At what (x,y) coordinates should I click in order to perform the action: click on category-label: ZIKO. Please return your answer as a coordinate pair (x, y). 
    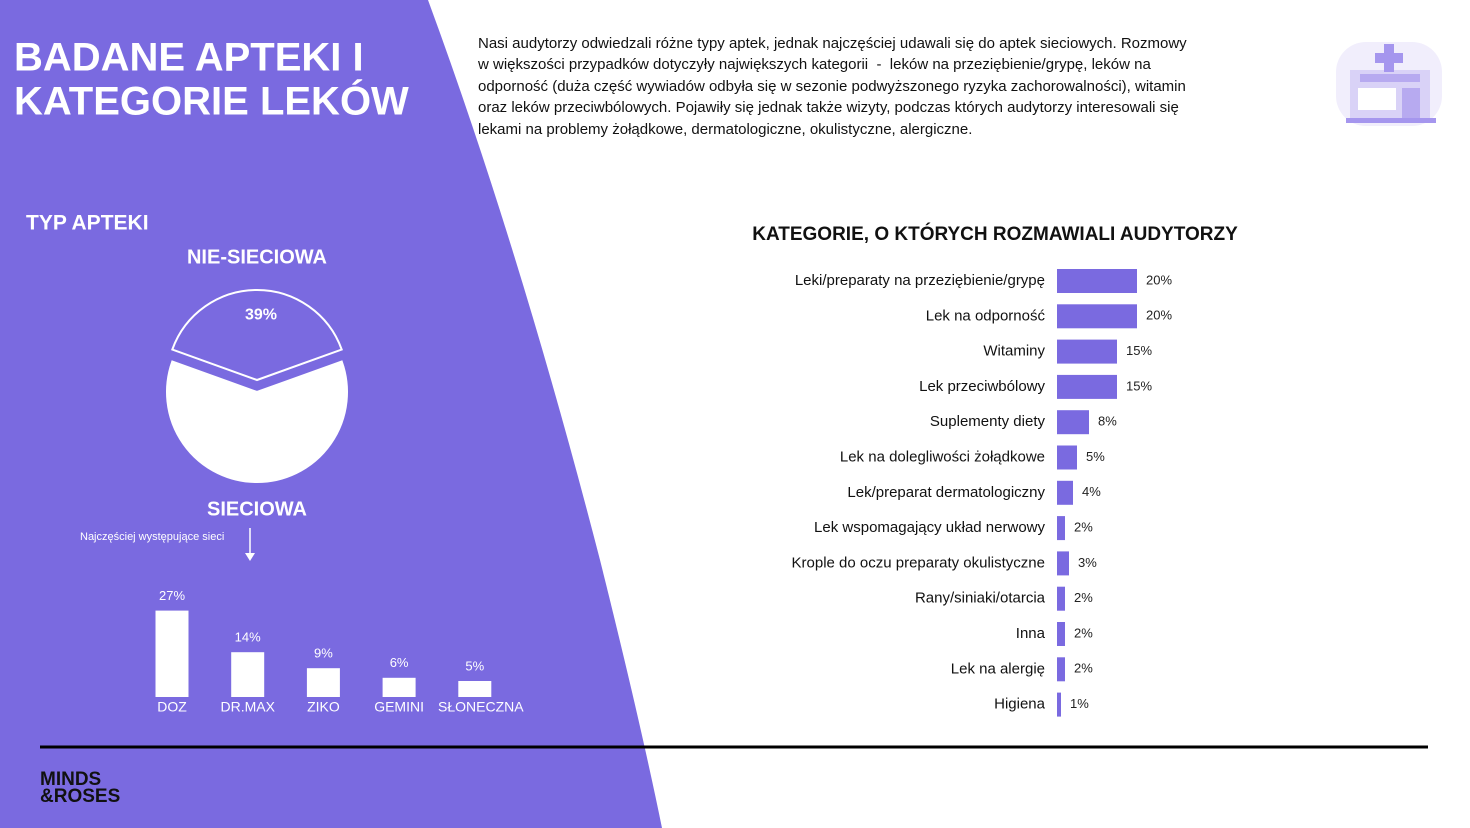
    Looking at the image, I should click on (323, 707).